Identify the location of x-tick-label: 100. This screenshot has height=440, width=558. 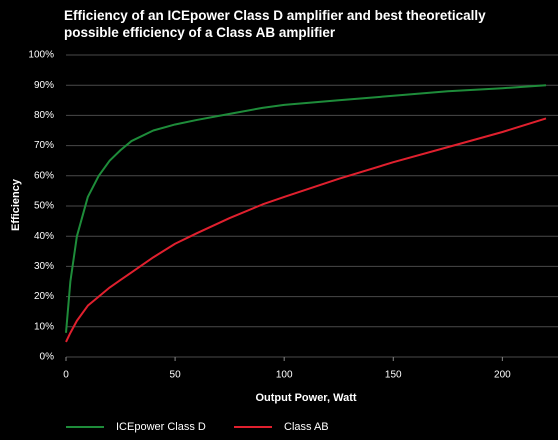
(284, 375).